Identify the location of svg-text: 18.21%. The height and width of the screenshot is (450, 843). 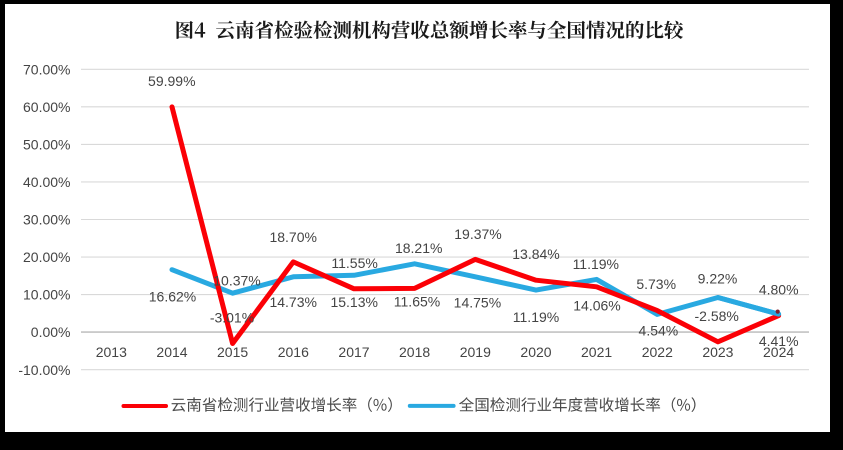
(418, 248).